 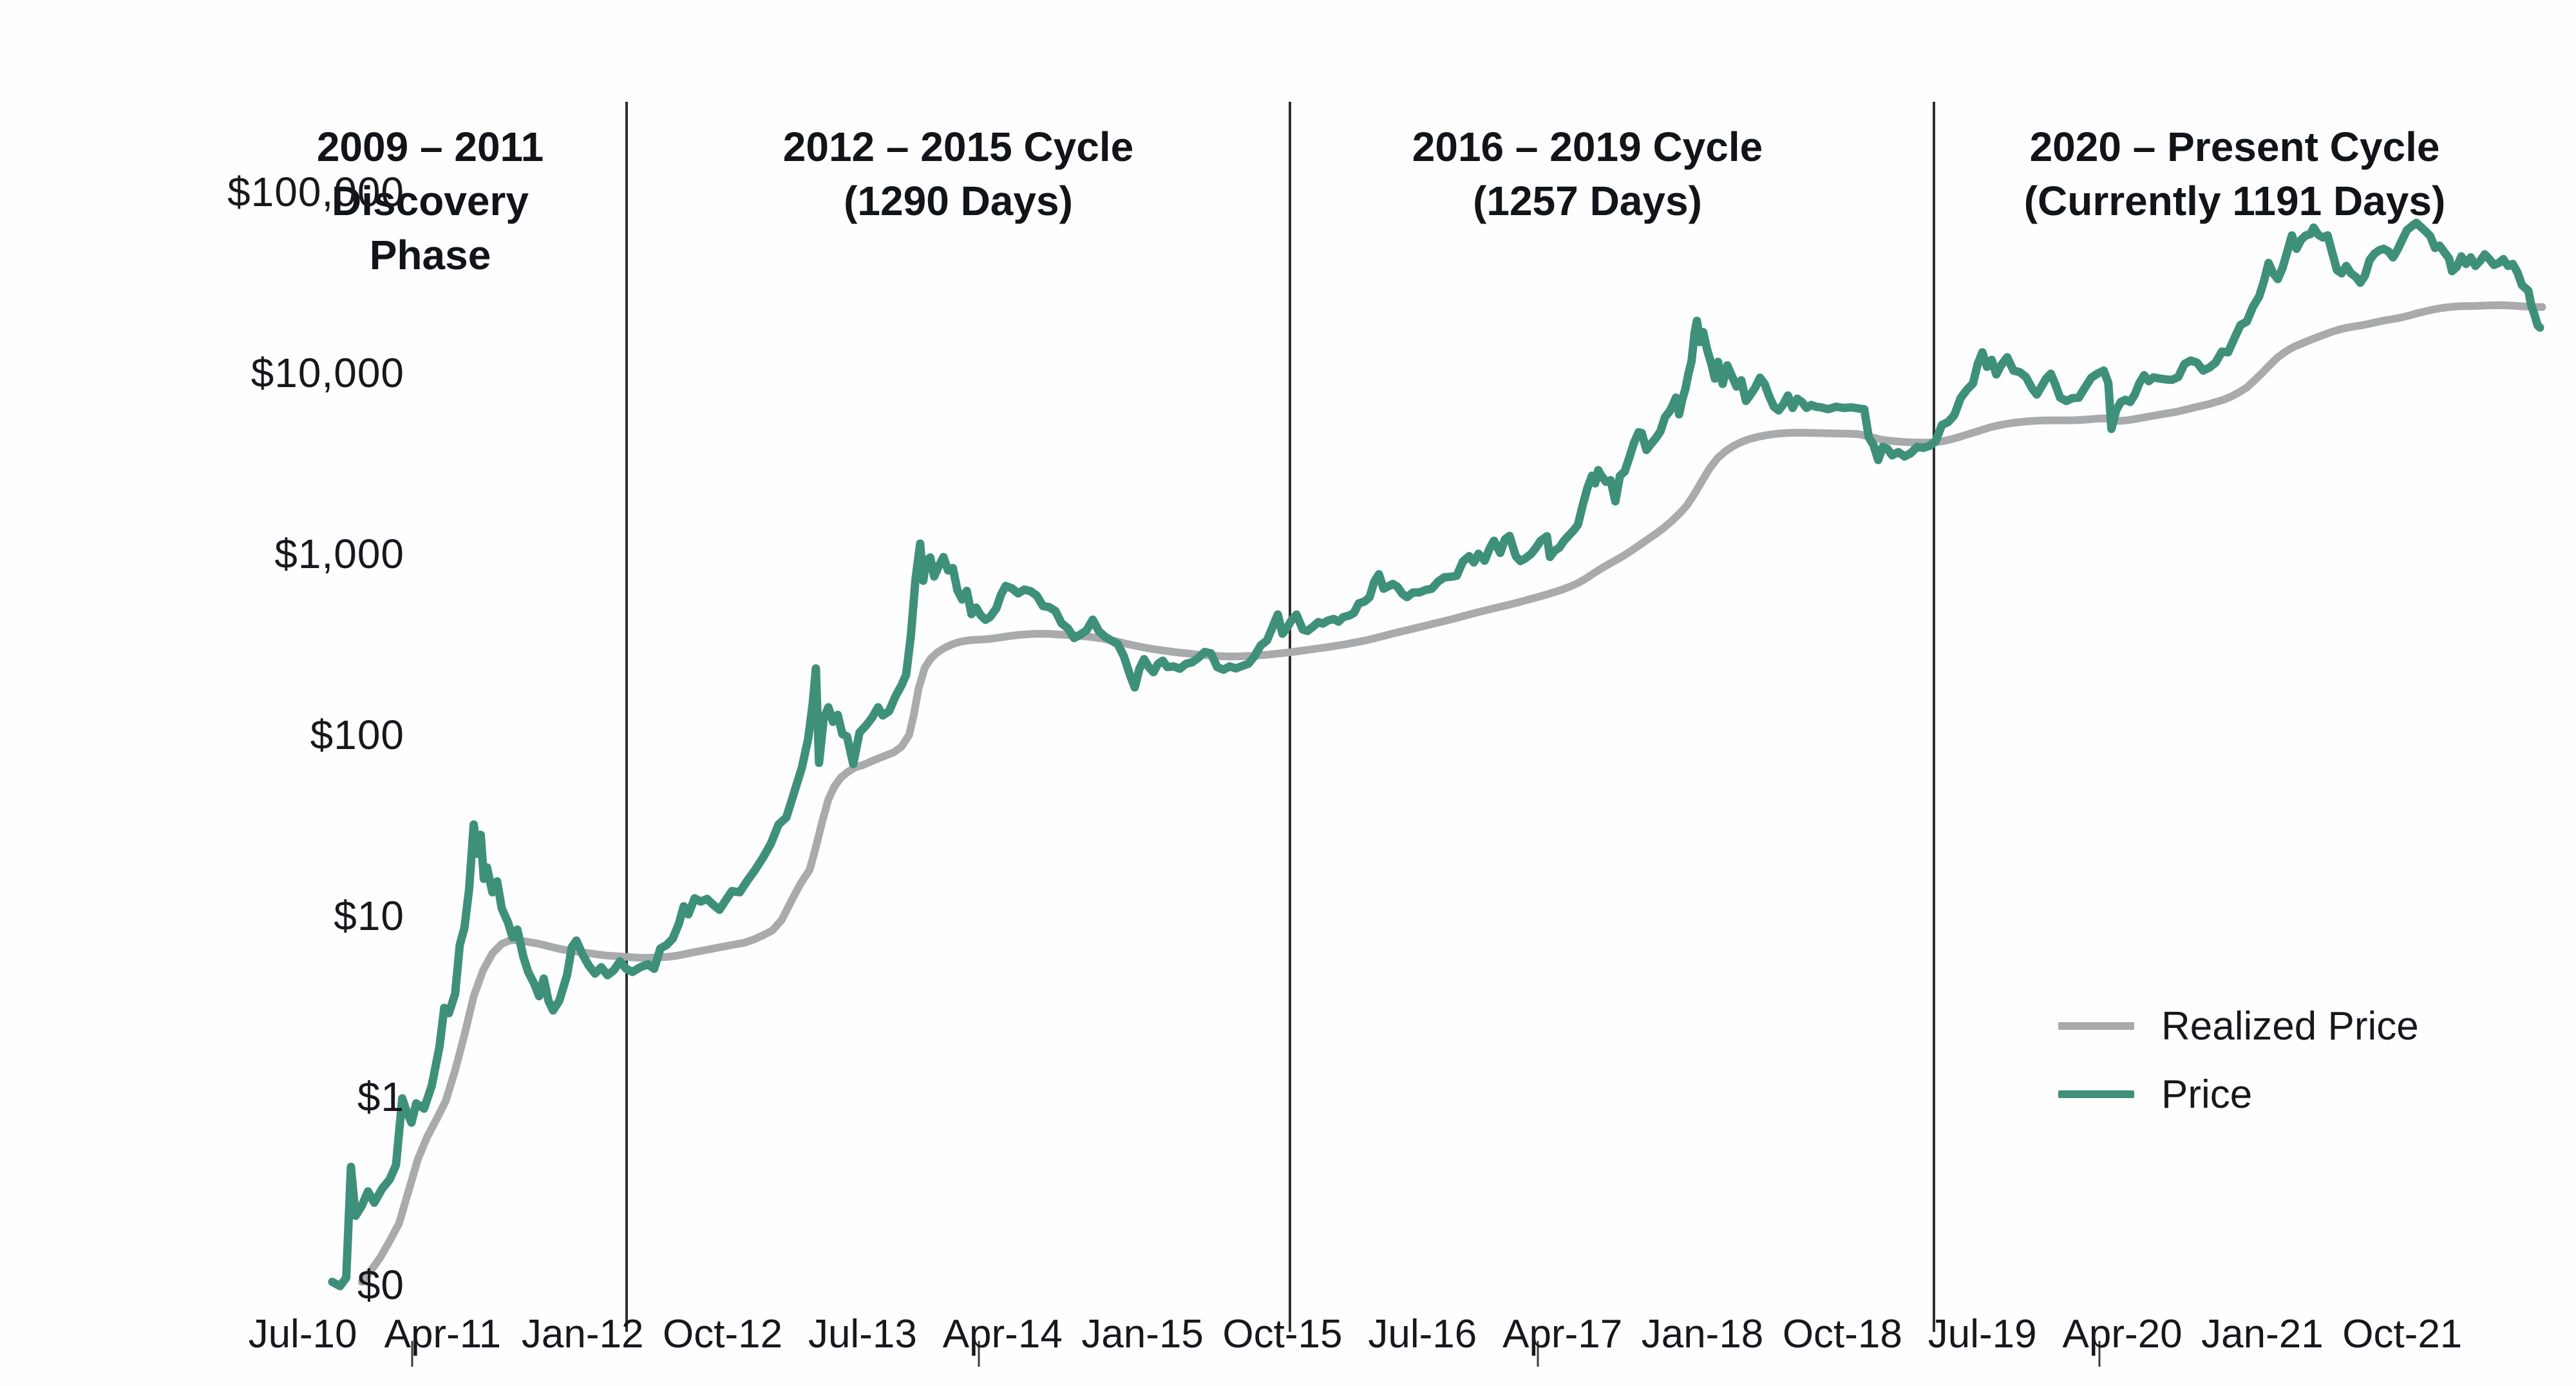 I want to click on realized-price-swatch, so click(x=2096, y=1026).